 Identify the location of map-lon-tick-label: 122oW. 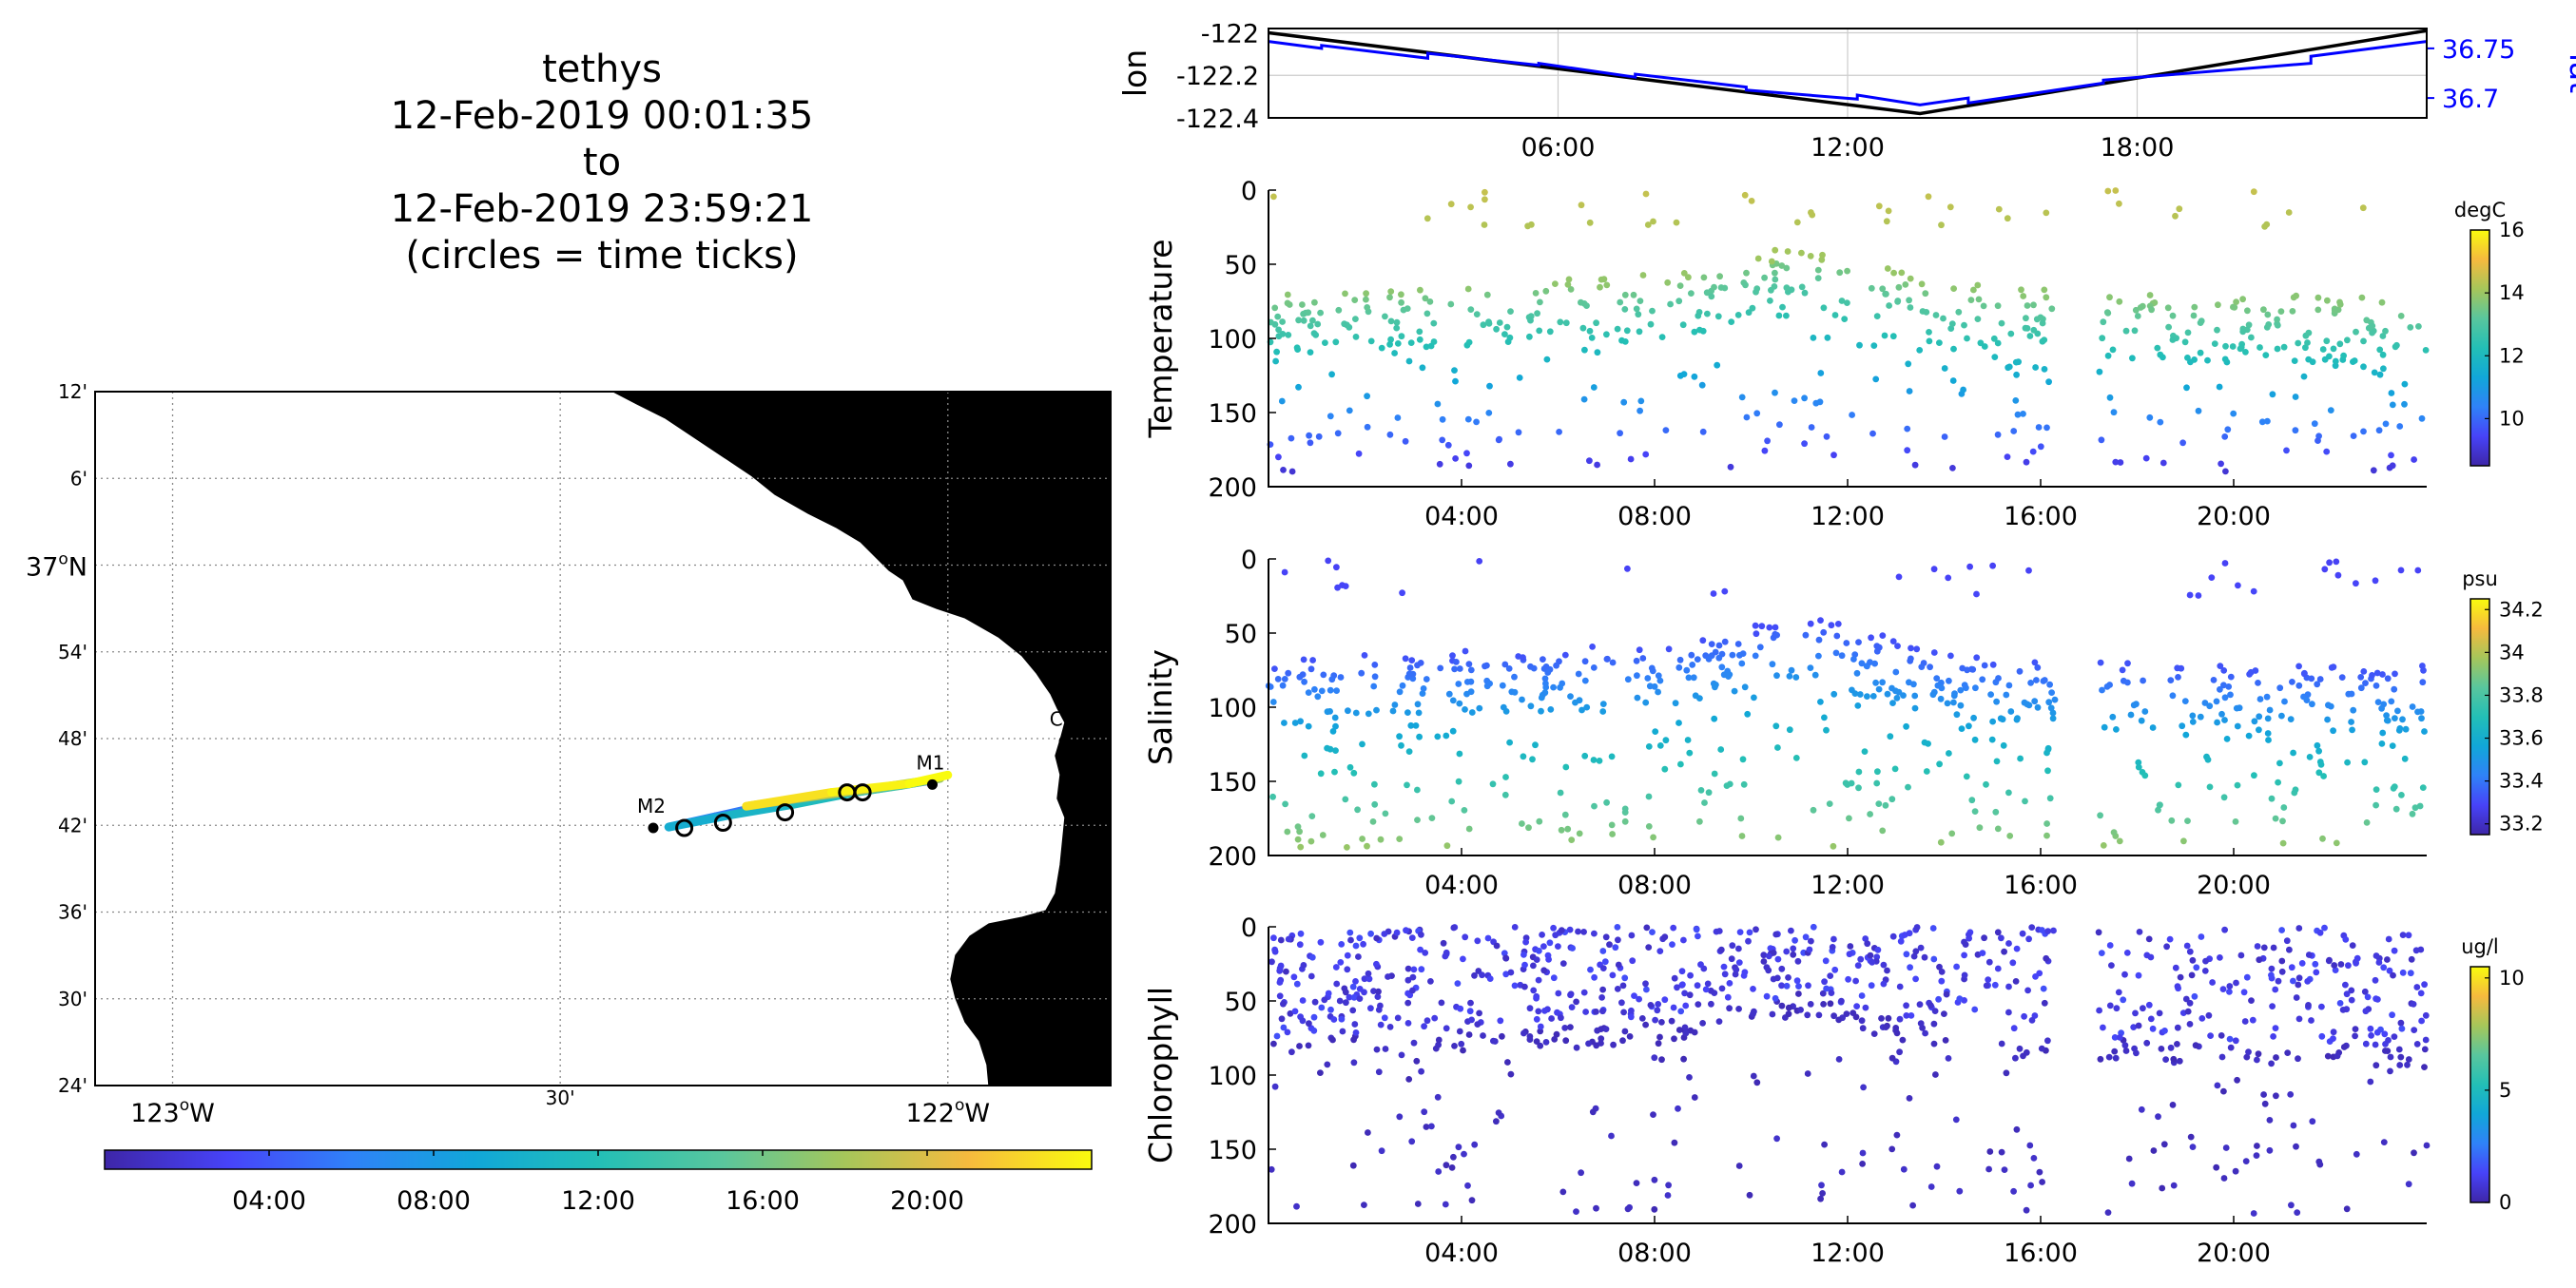
(947, 1112).